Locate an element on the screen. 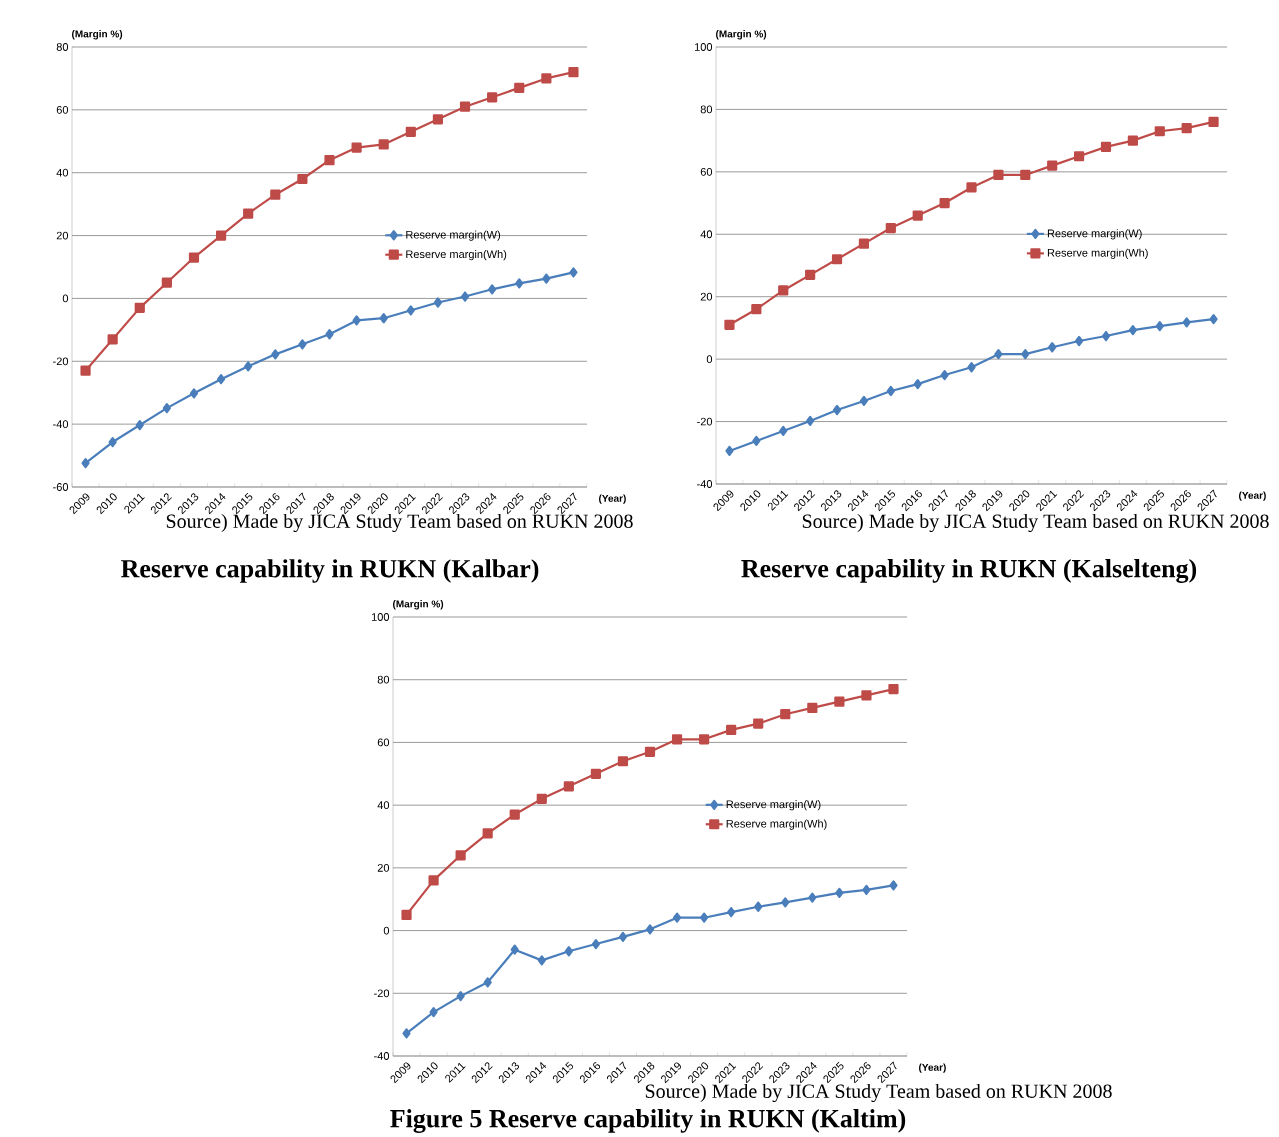 This screenshot has height=1137, width=1279. x-axis-title: (Year) is located at coordinates (932, 1068).